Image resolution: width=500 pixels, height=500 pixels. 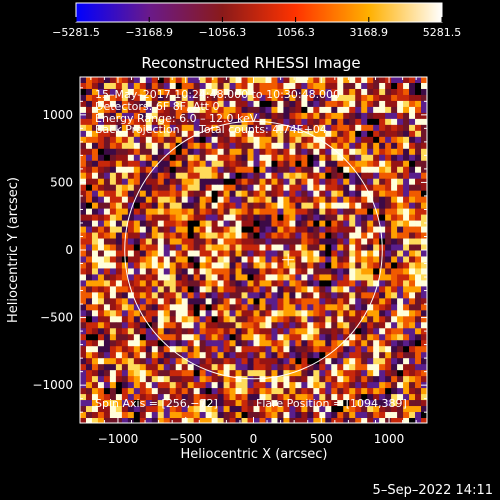 What do you see at coordinates (331, 403) in the screenshot?
I see `flare-position-text: Flare Position = [1094,389]` at bounding box center [331, 403].